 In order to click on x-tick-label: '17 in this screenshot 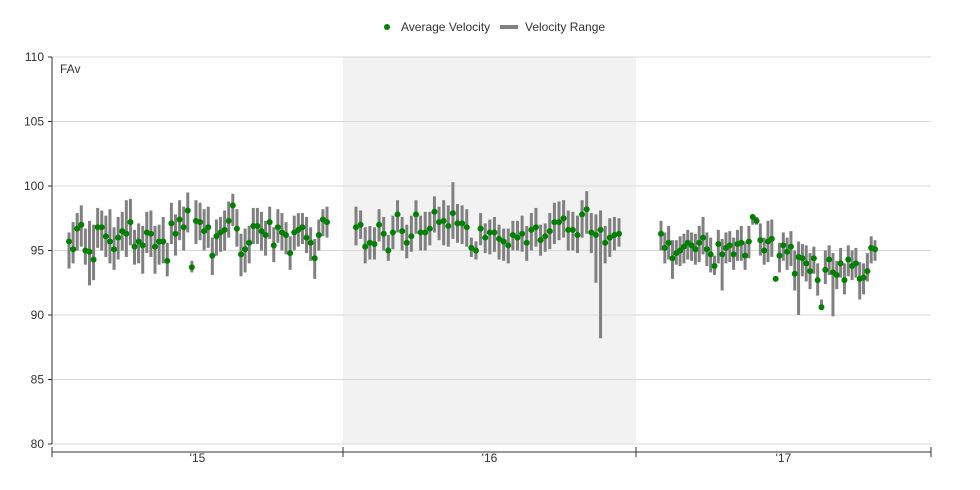, I will do `click(784, 458)`.